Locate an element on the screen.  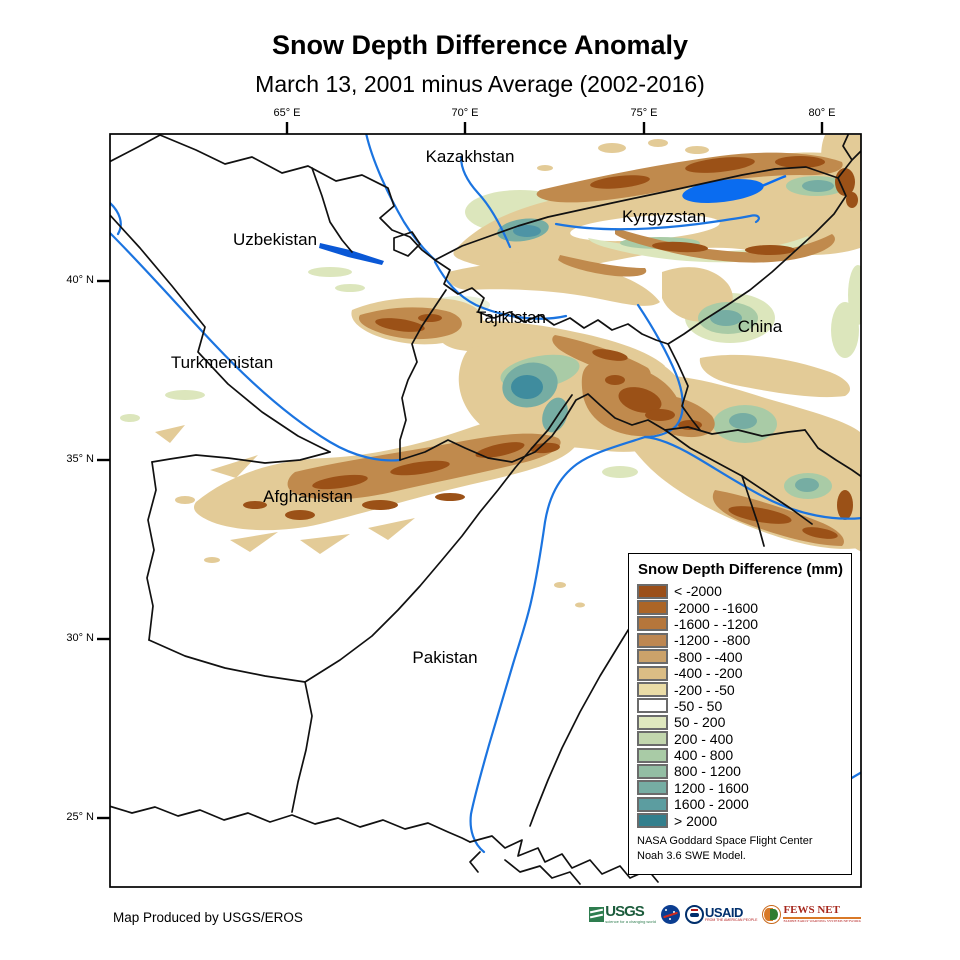
legend-row: -1200 - -800 is located at coordinates (744, 640).